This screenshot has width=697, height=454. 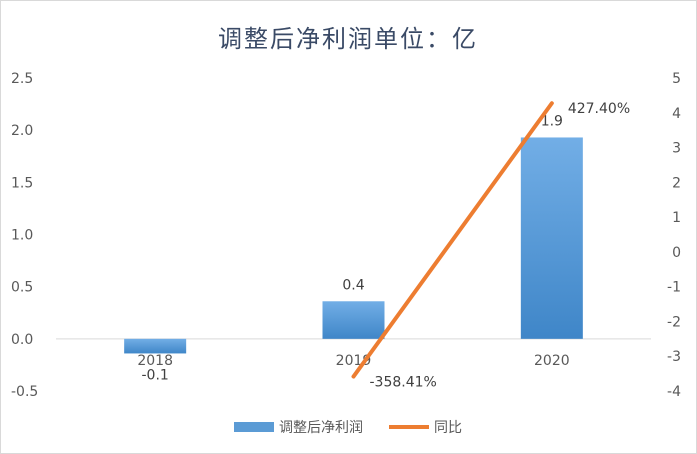 I want to click on y-right-tick-label: 2, so click(x=676, y=183).